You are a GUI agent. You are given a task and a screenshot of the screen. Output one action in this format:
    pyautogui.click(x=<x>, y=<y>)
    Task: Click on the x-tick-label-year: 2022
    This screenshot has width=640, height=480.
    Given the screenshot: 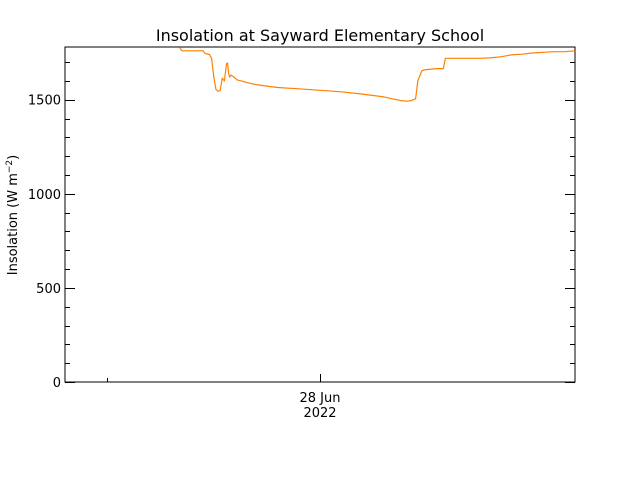 What is the action you would take?
    pyautogui.click(x=319, y=413)
    